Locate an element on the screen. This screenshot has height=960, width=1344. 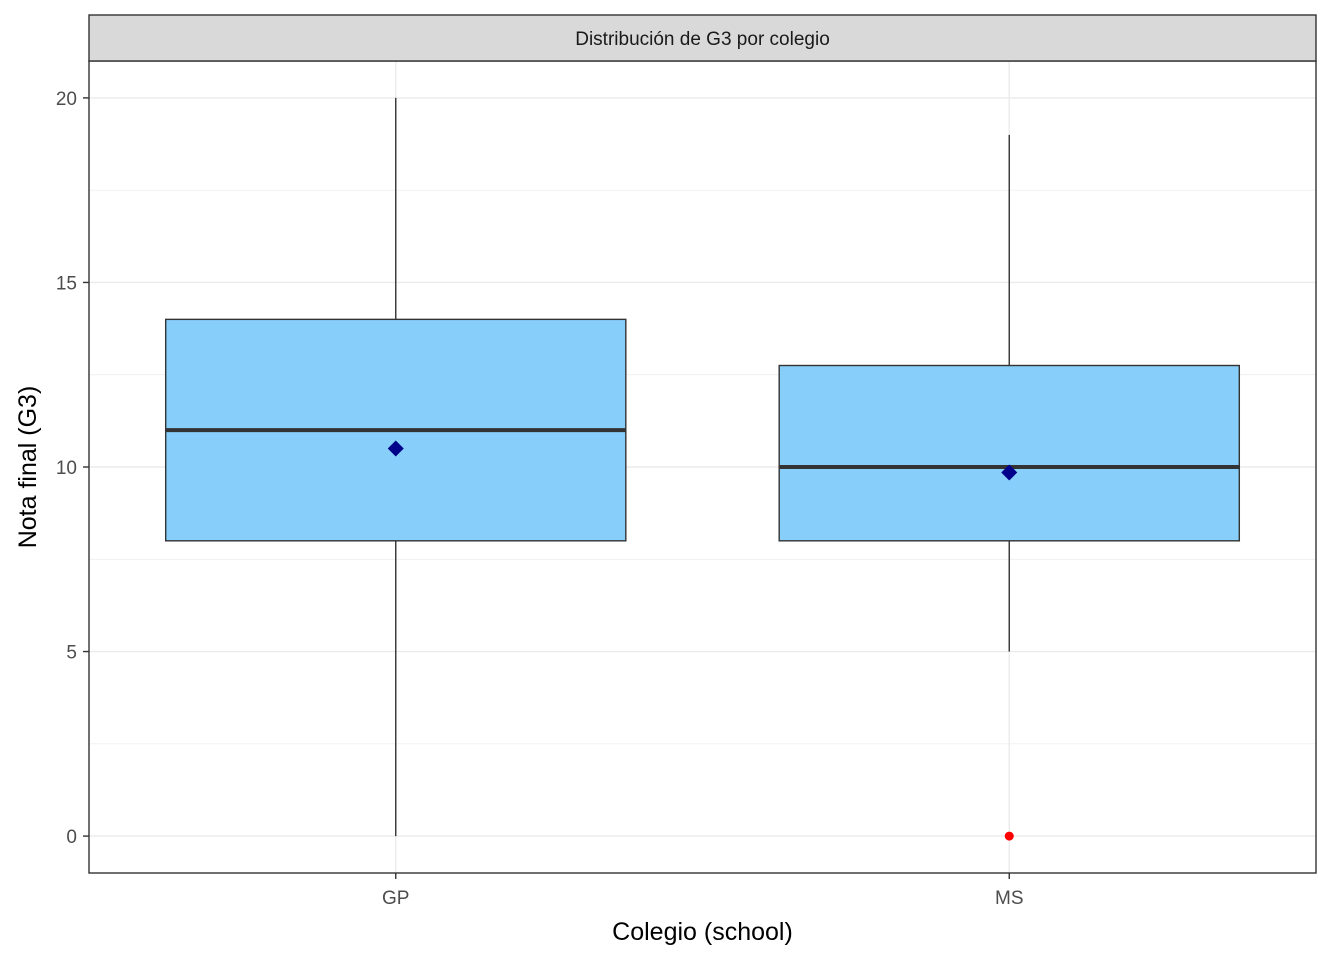
y-tick-label: 15 is located at coordinates (66, 283).